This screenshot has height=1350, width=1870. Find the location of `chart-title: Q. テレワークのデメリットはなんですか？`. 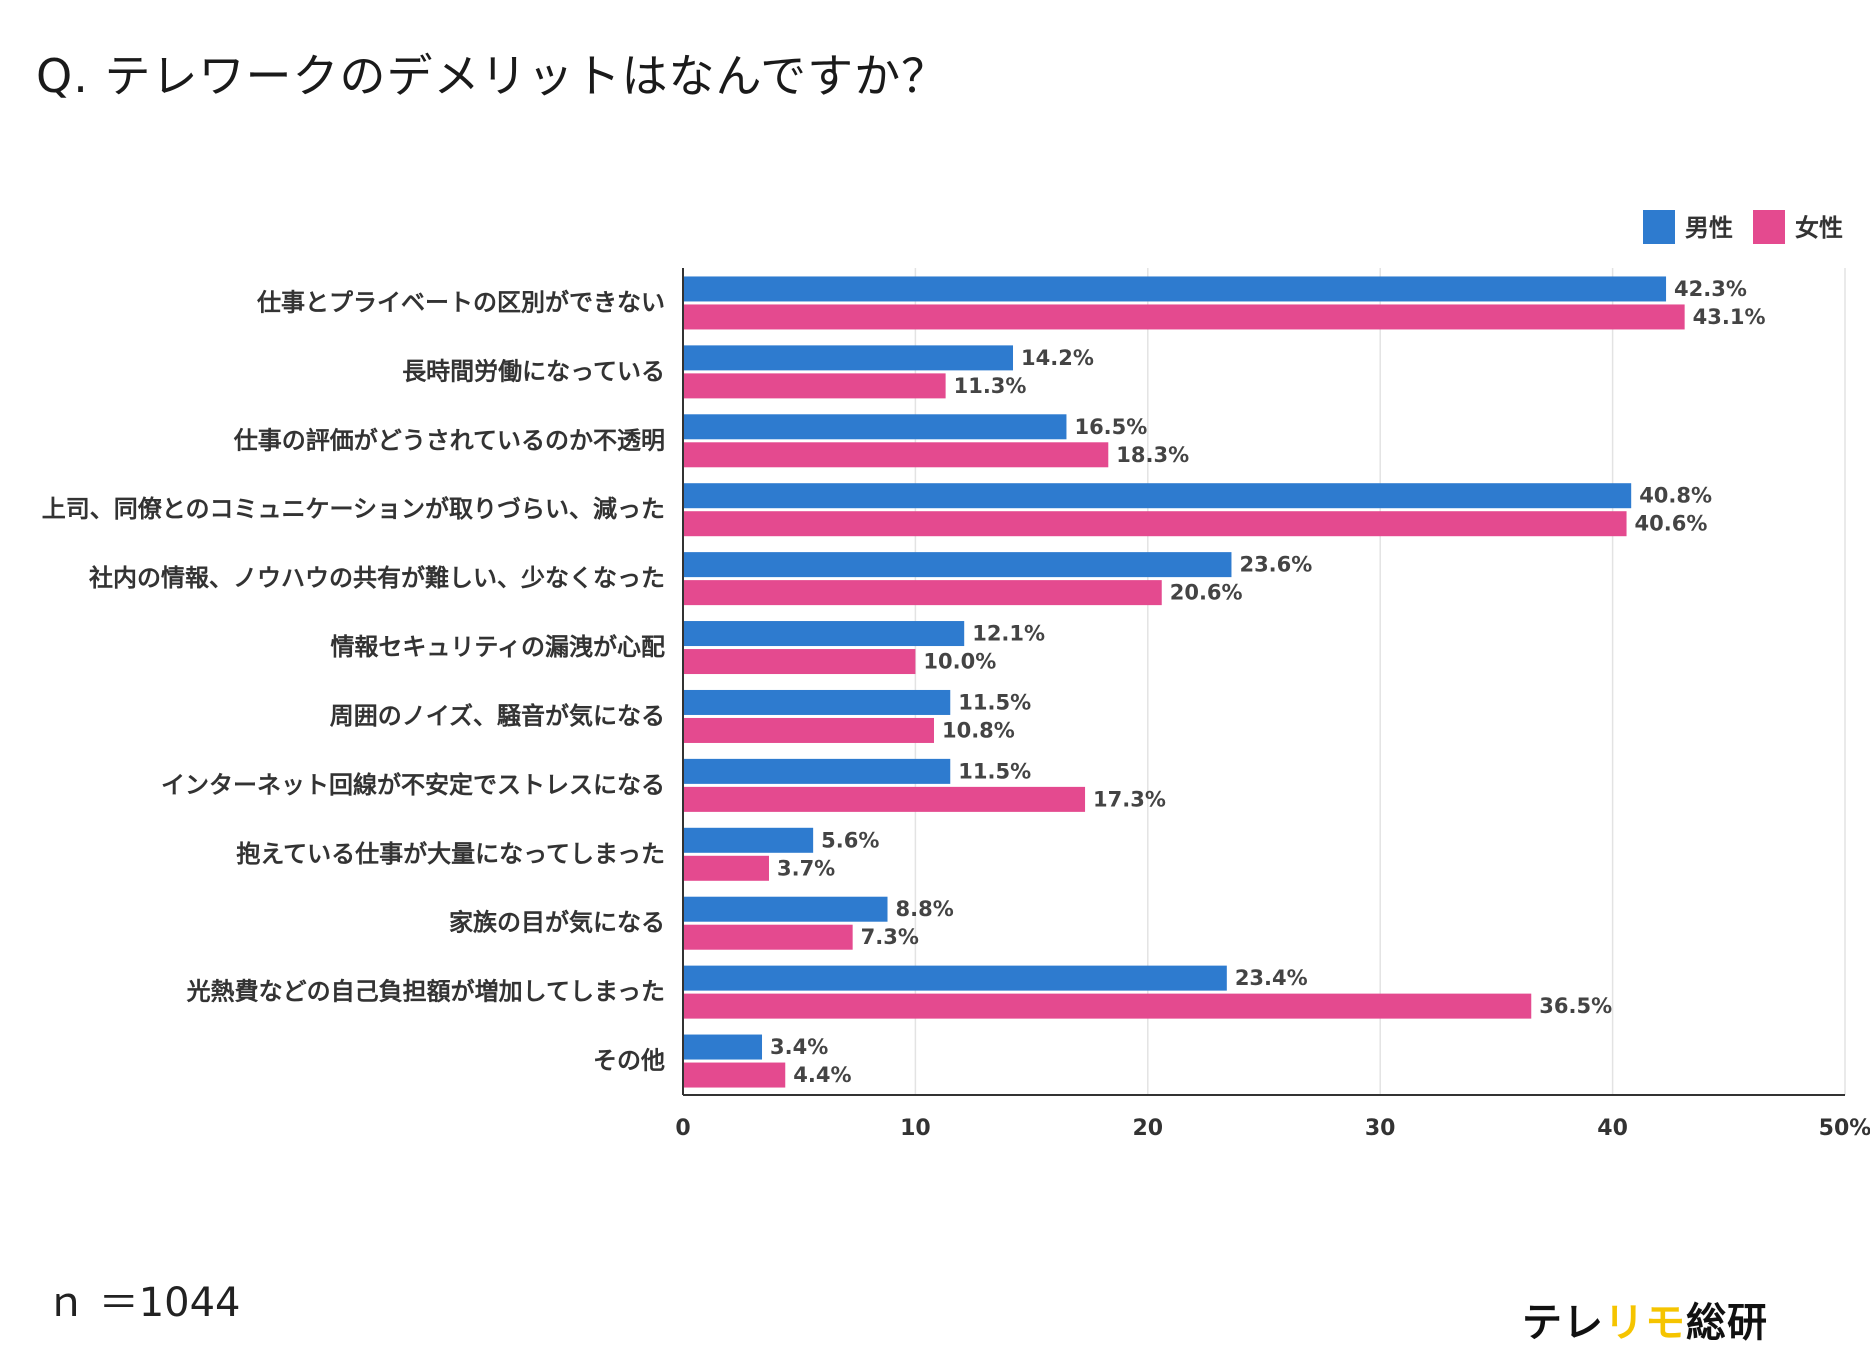

chart-title: Q. テレワークのデメリットはなんですか？ is located at coordinates (492, 76).